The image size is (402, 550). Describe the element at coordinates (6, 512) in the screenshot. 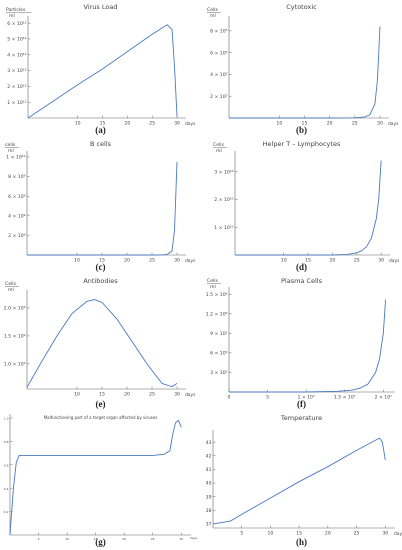

I see `y-tick-label: 0.2` at that location.